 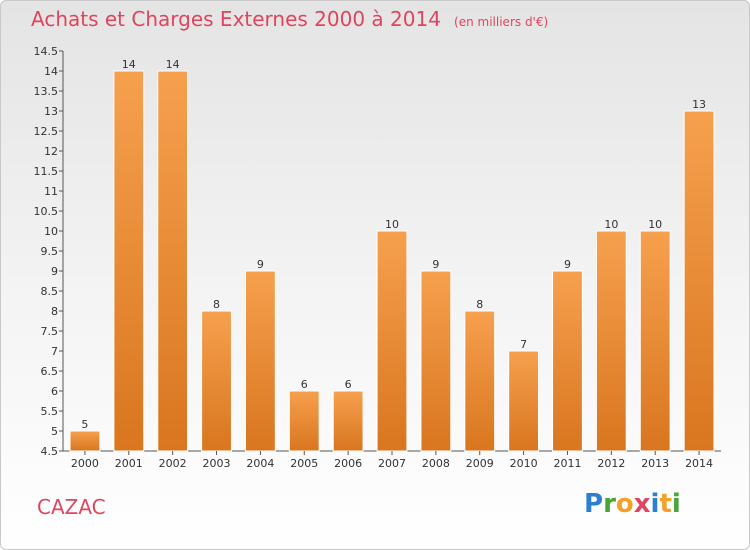 What do you see at coordinates (54, 391) in the screenshot?
I see `y-tick-label: 6` at bounding box center [54, 391].